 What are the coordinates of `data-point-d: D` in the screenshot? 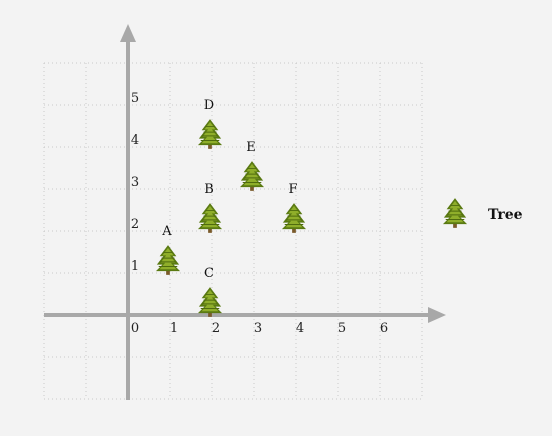 It's located at (210, 124).